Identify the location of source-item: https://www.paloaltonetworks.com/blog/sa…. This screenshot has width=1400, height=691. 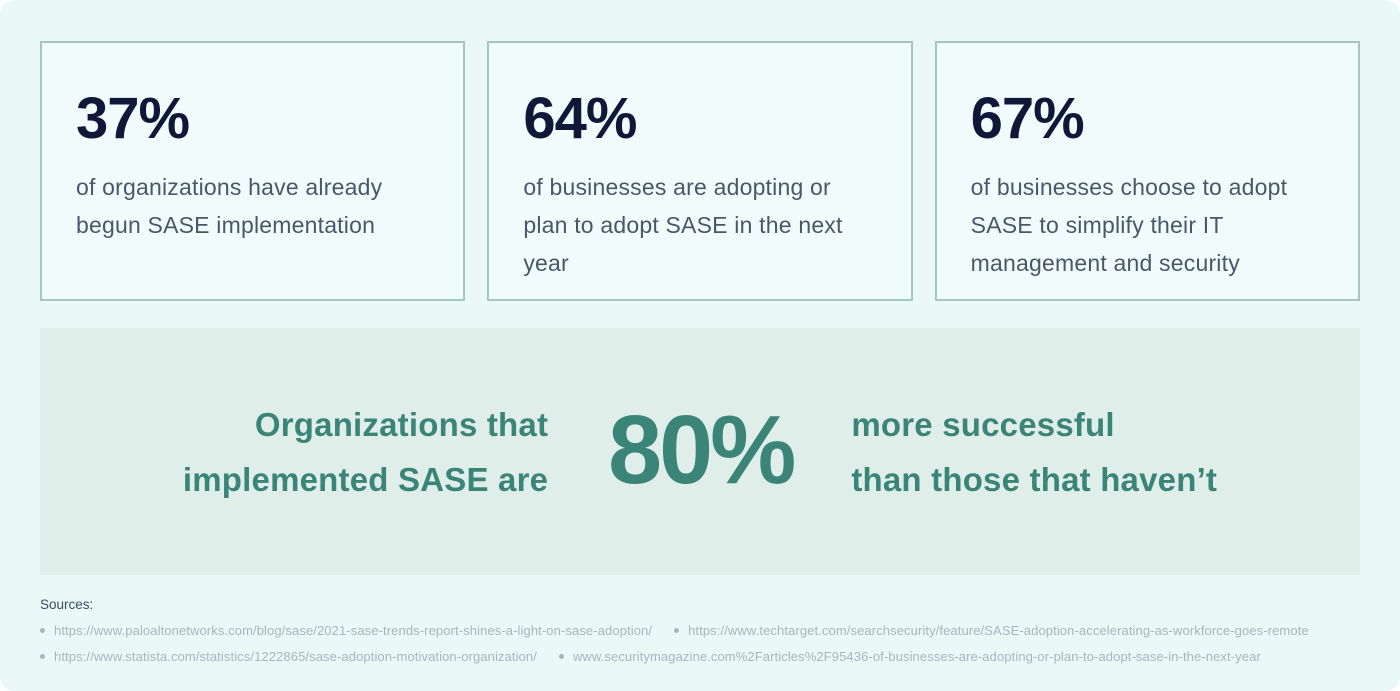
(346, 630).